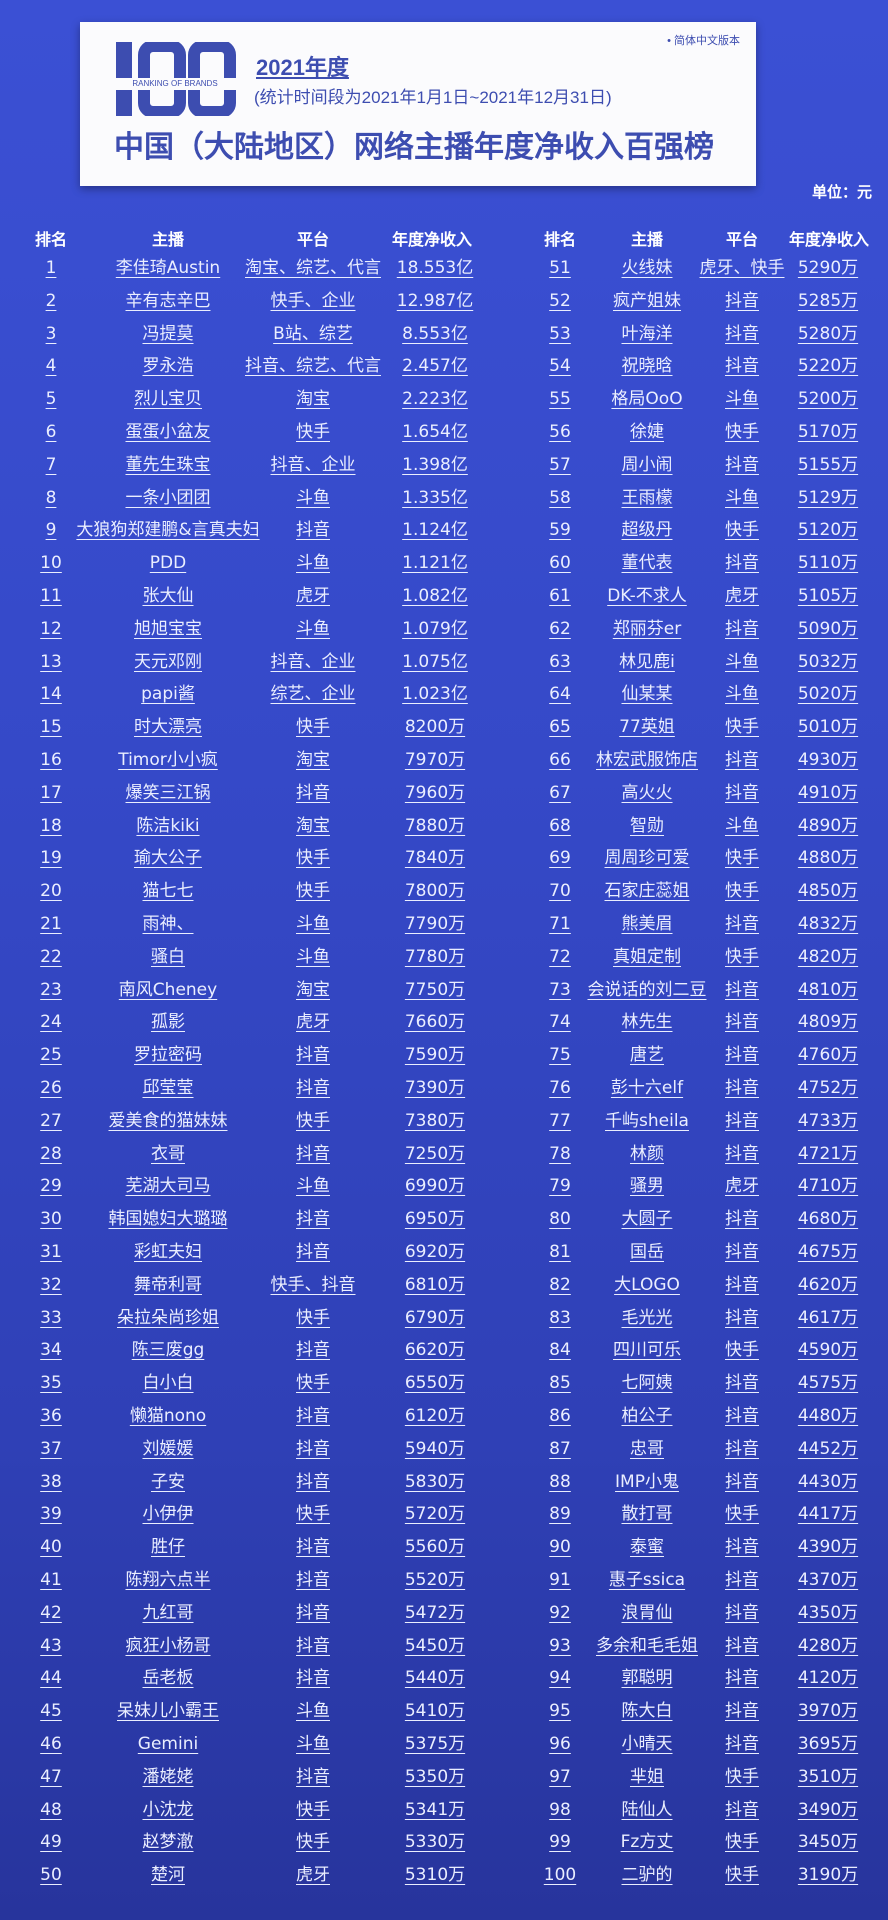 This screenshot has height=1920, width=888. What do you see at coordinates (560, 1153) in the screenshot?
I see `row-78-rank: 78` at bounding box center [560, 1153].